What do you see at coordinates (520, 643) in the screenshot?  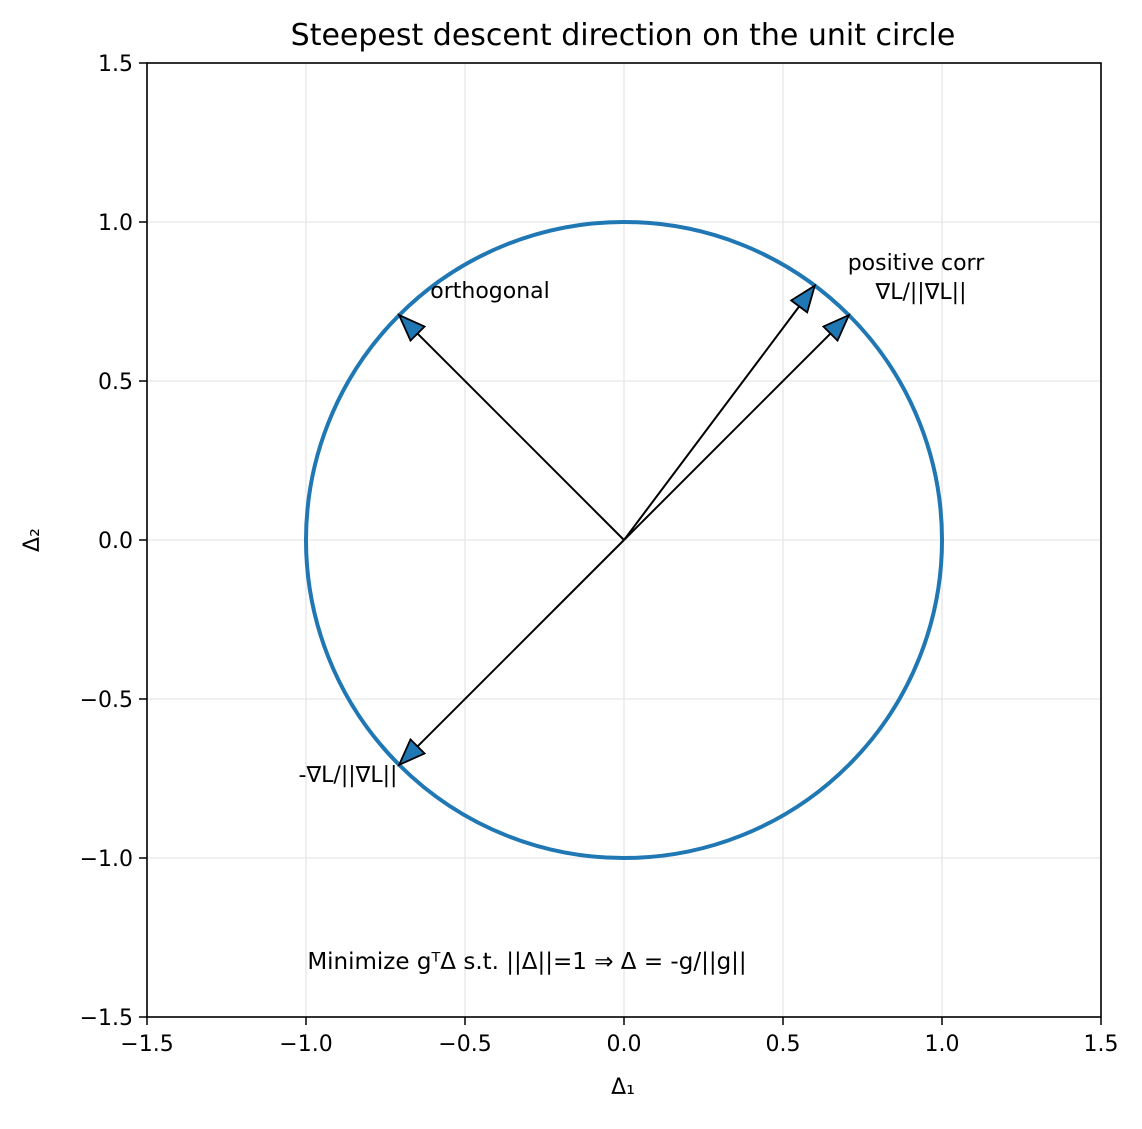 I see `negative-gradient-arrow-shaft` at bounding box center [520, 643].